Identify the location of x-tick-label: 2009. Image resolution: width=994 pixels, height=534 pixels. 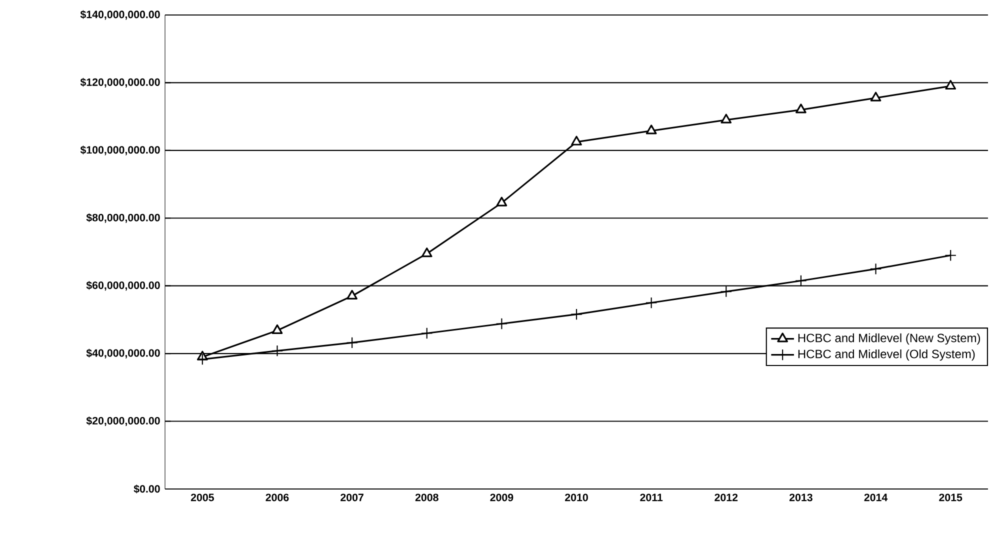
(502, 498).